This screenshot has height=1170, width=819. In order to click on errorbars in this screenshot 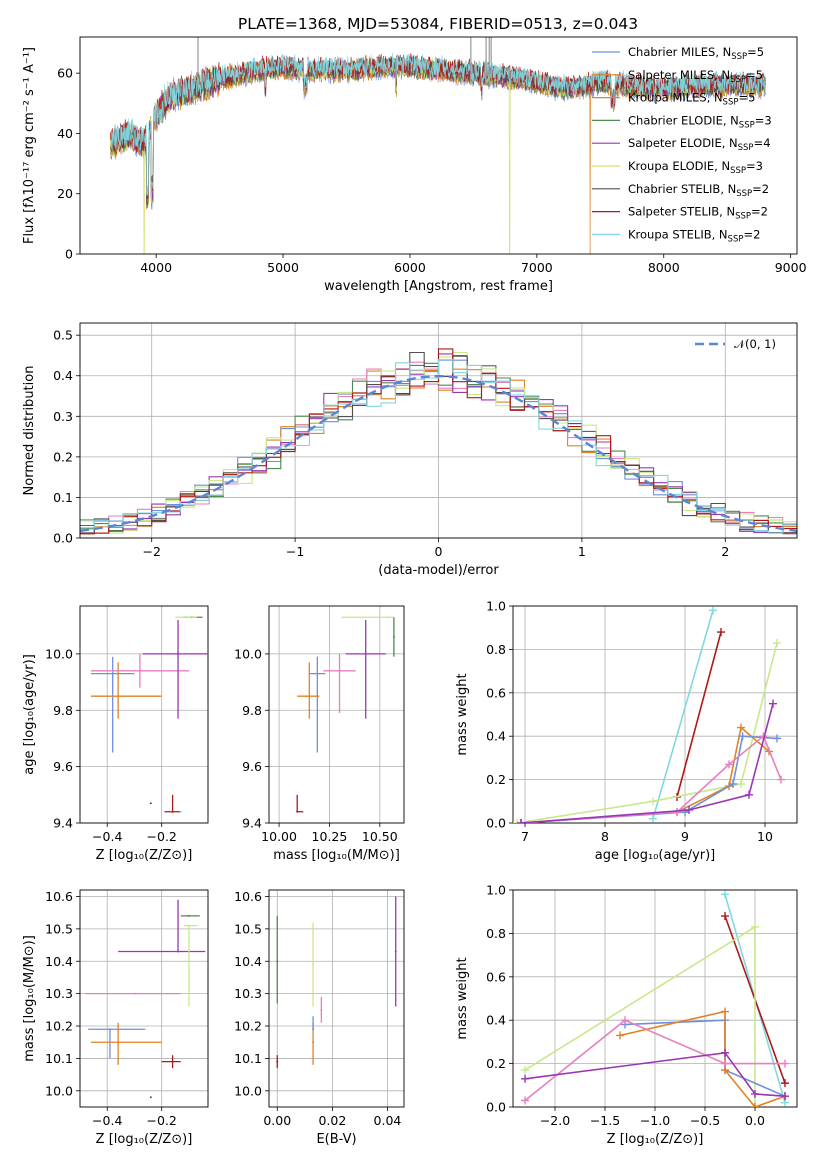, I will do `click(149, 714)`.